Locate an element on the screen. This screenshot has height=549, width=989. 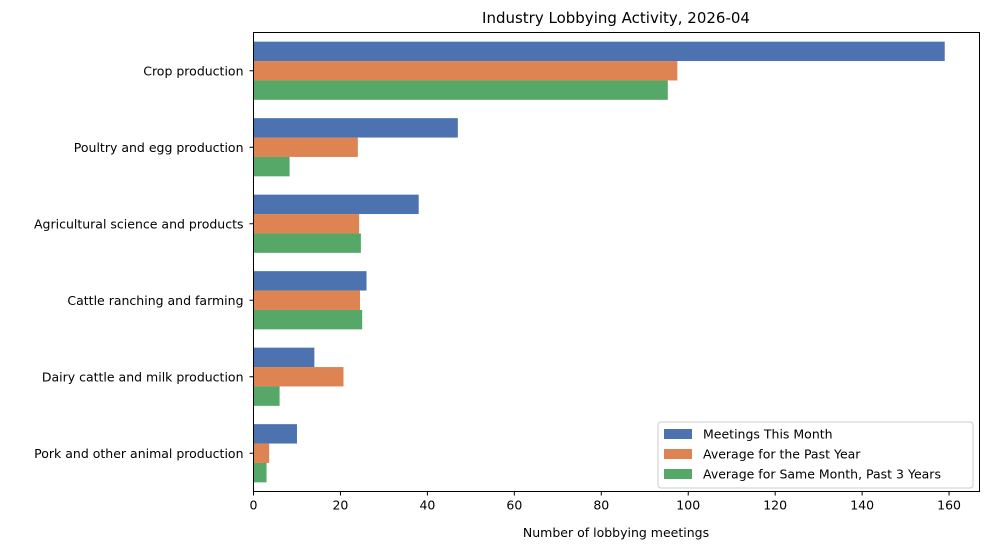
x-tick-label: 60 is located at coordinates (514, 505).